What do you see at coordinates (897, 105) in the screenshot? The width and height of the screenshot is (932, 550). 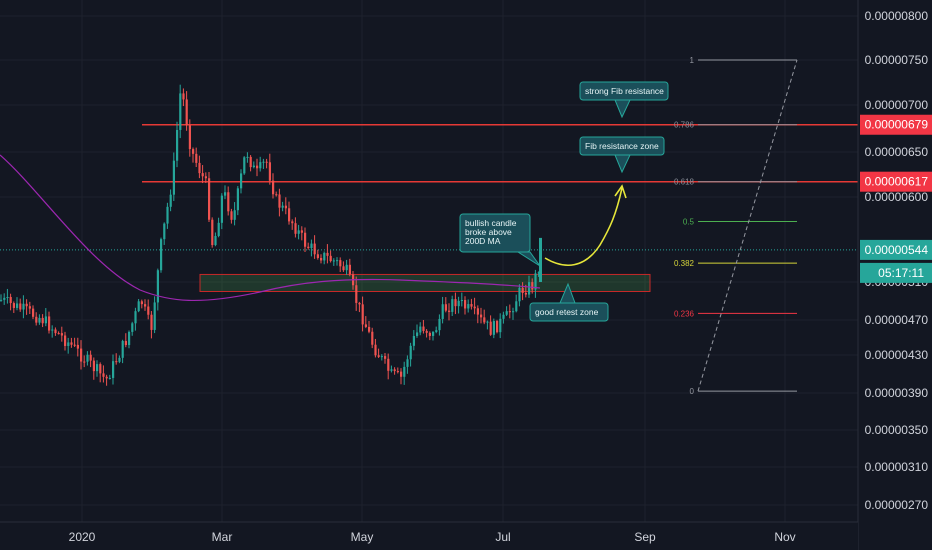 I see `price-tick-label: 0.00000700` at bounding box center [897, 105].